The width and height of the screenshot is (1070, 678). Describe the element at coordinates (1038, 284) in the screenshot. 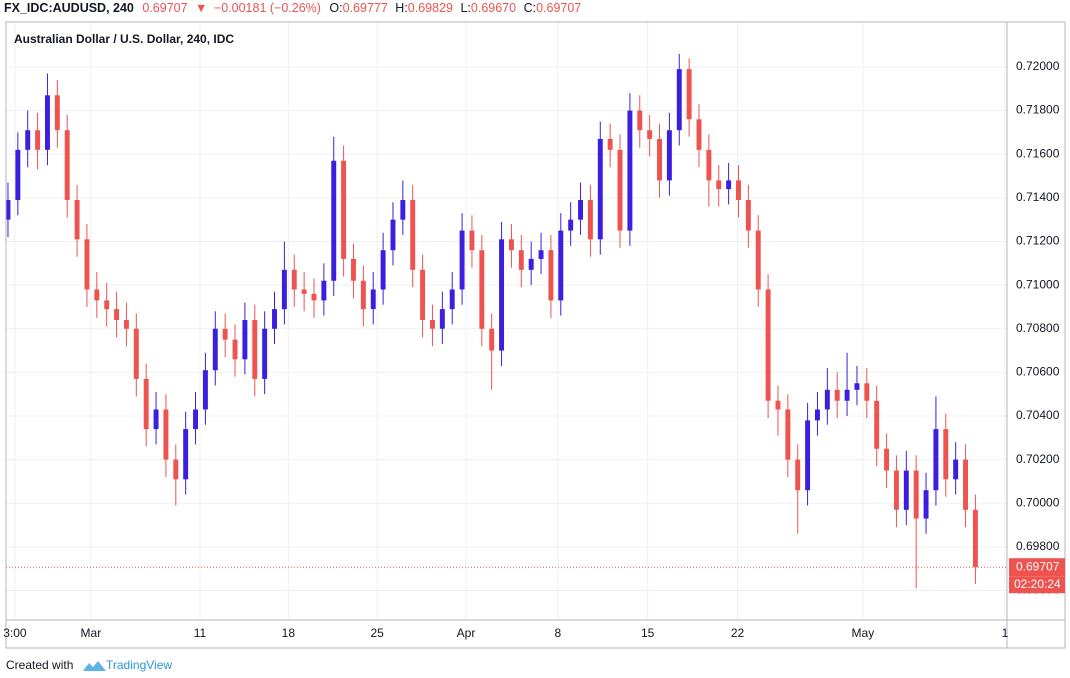

I see `y-tick-label: 0.71000` at that location.